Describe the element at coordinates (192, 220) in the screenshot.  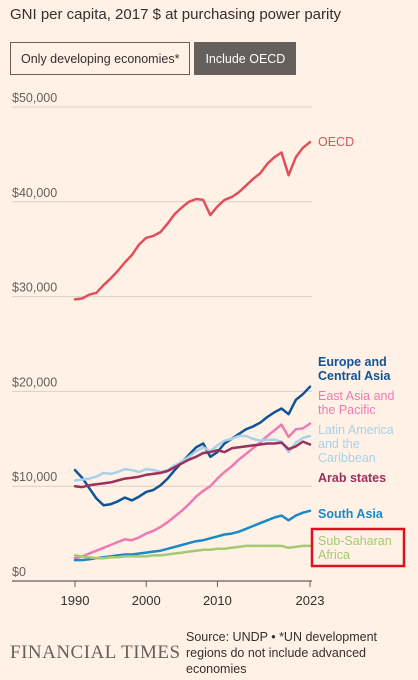
I see `series-line-oecd` at that location.